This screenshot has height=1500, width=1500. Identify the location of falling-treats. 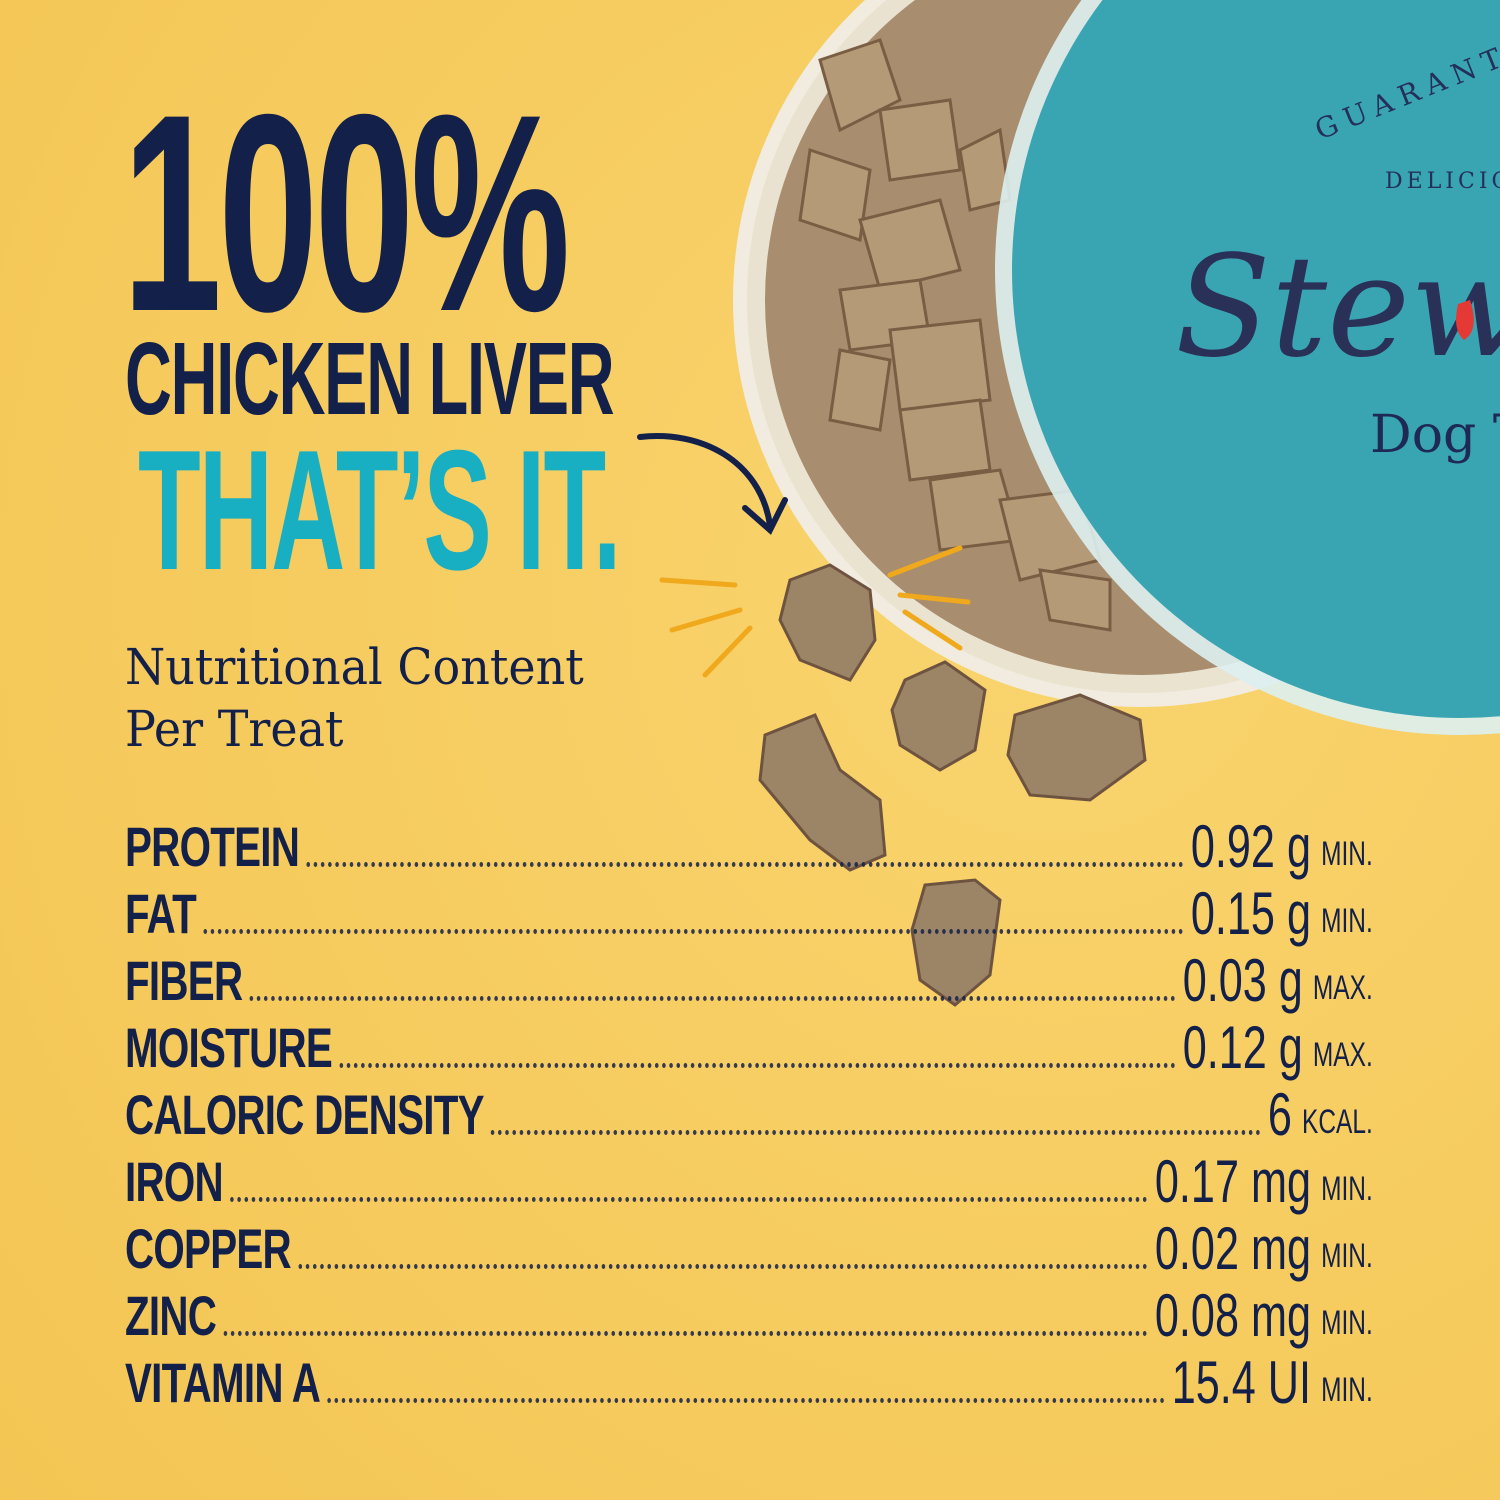
(952, 785).